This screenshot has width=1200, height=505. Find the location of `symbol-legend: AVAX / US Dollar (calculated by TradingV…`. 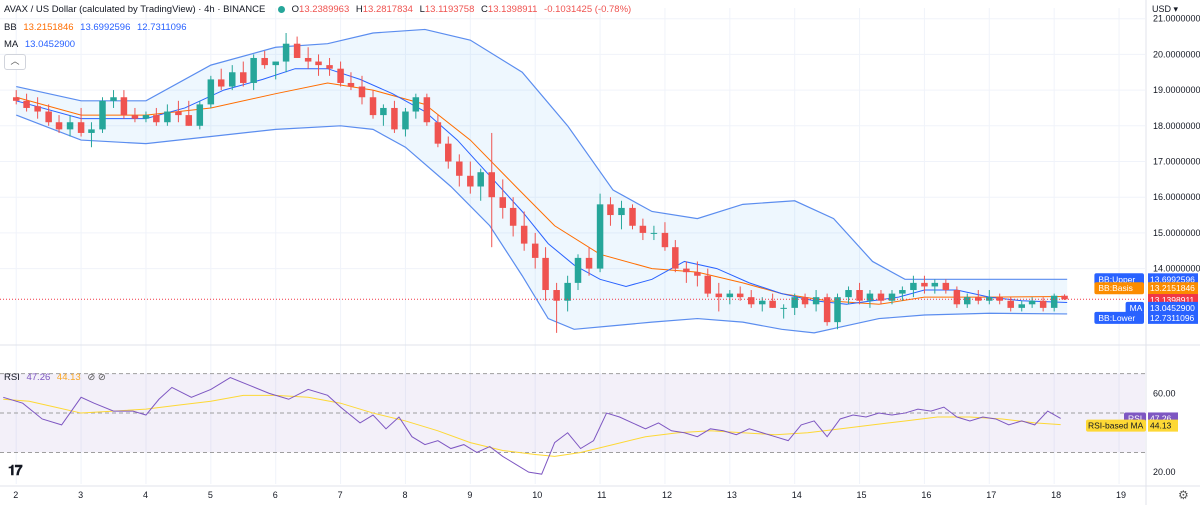

symbol-legend: AVAX / US Dollar (calculated by TradingV… is located at coordinates (319, 9).